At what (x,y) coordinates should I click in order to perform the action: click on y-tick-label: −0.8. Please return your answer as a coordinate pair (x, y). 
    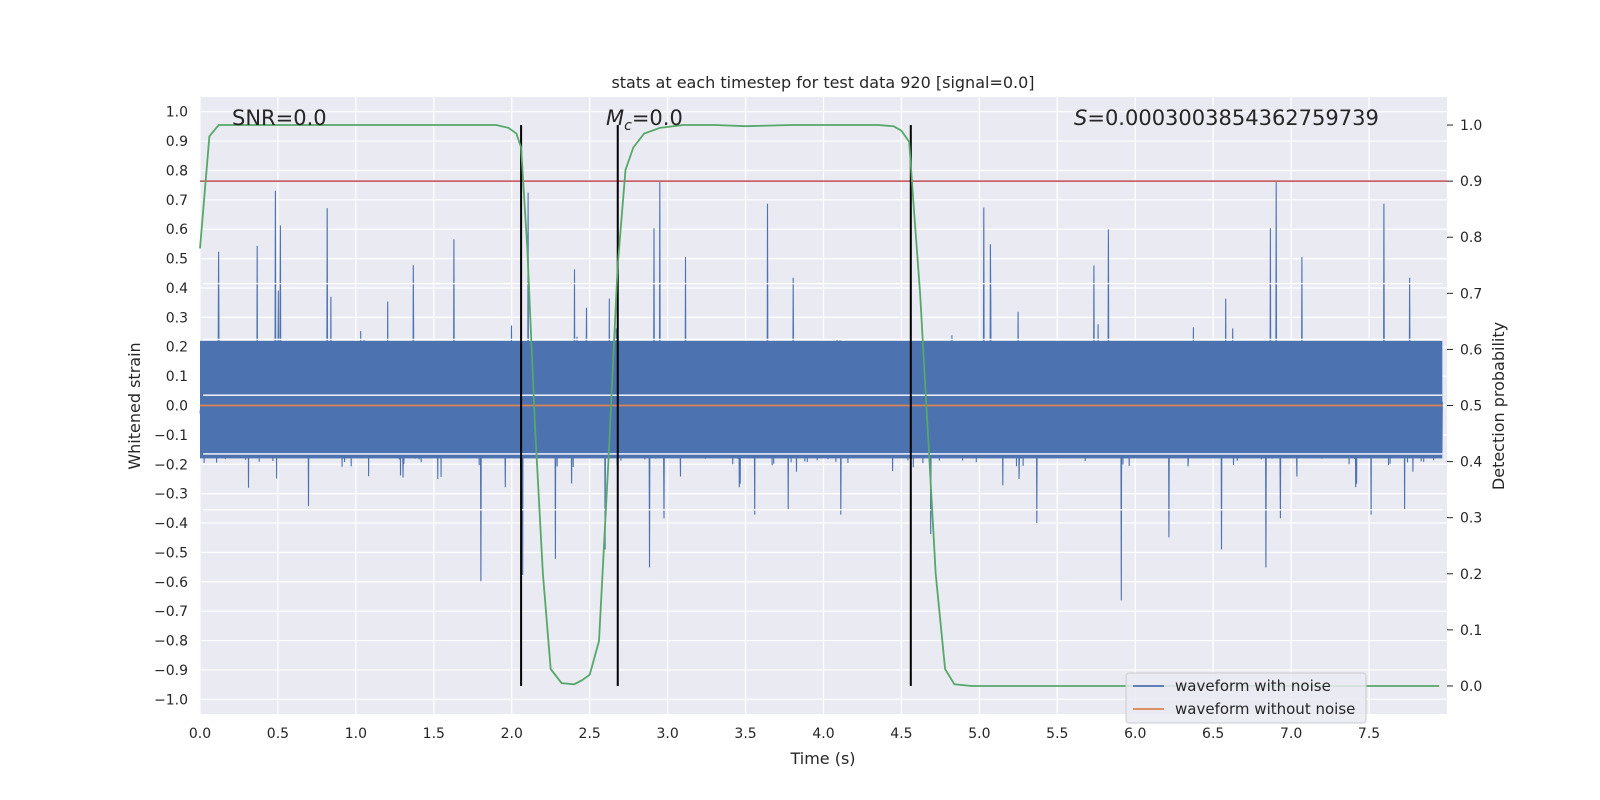
    Looking at the image, I should click on (171, 642).